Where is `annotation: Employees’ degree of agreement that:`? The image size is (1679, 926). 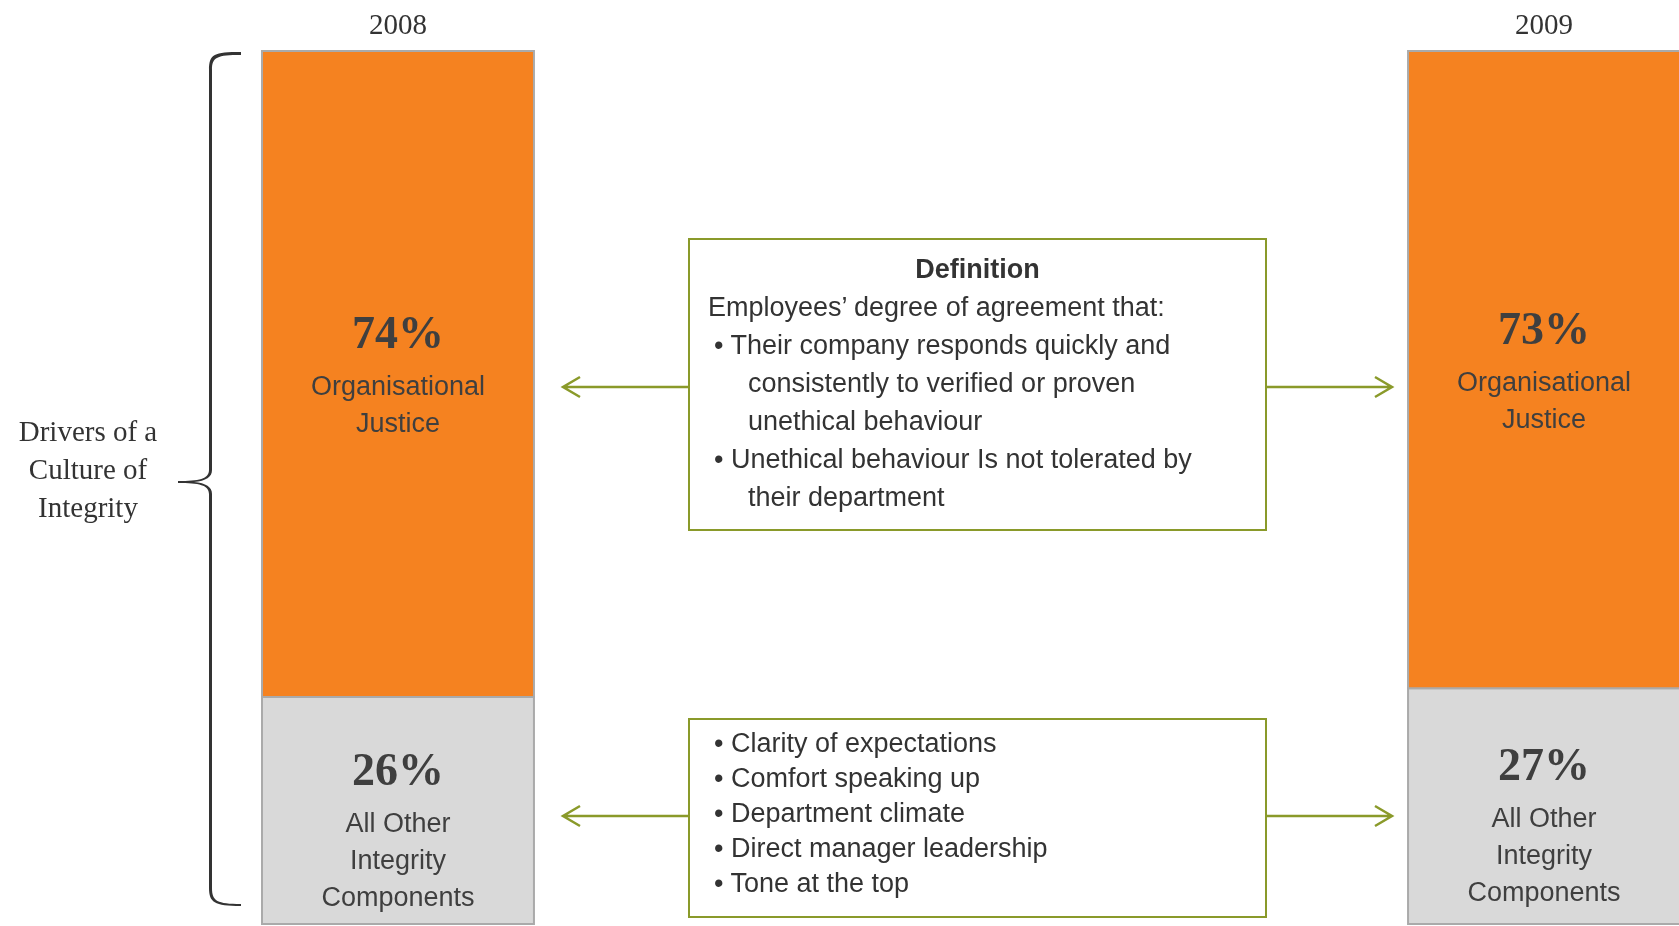
annotation: Employees’ degree of agreement that: is located at coordinates (937, 307).